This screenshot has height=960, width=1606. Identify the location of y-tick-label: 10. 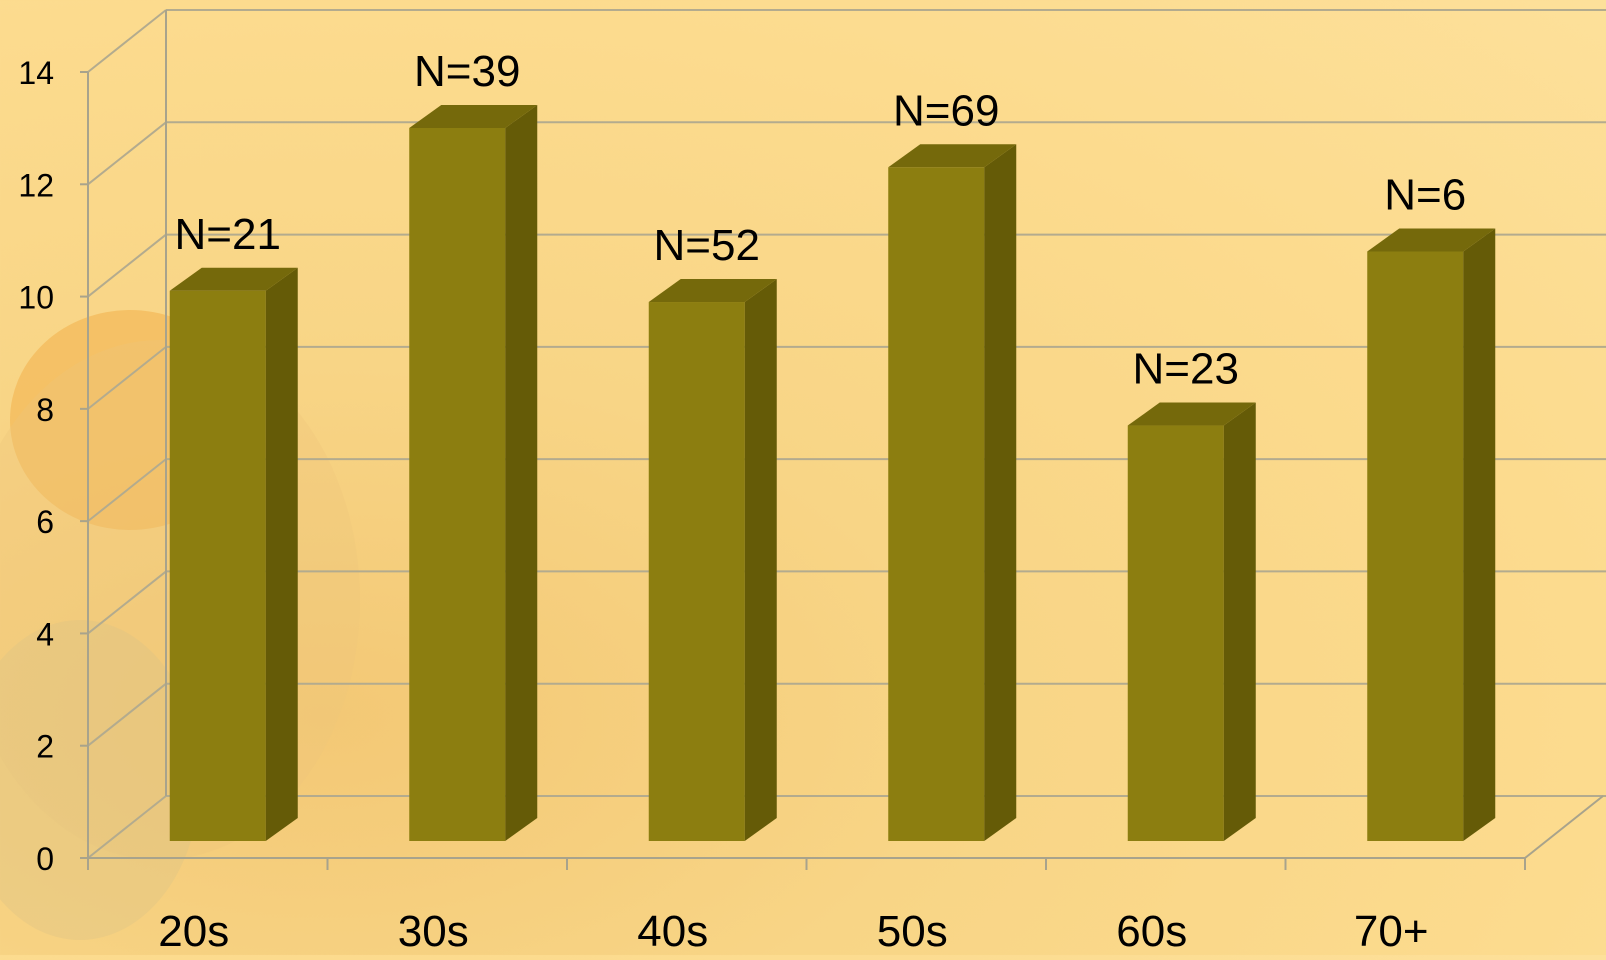
(36, 298).